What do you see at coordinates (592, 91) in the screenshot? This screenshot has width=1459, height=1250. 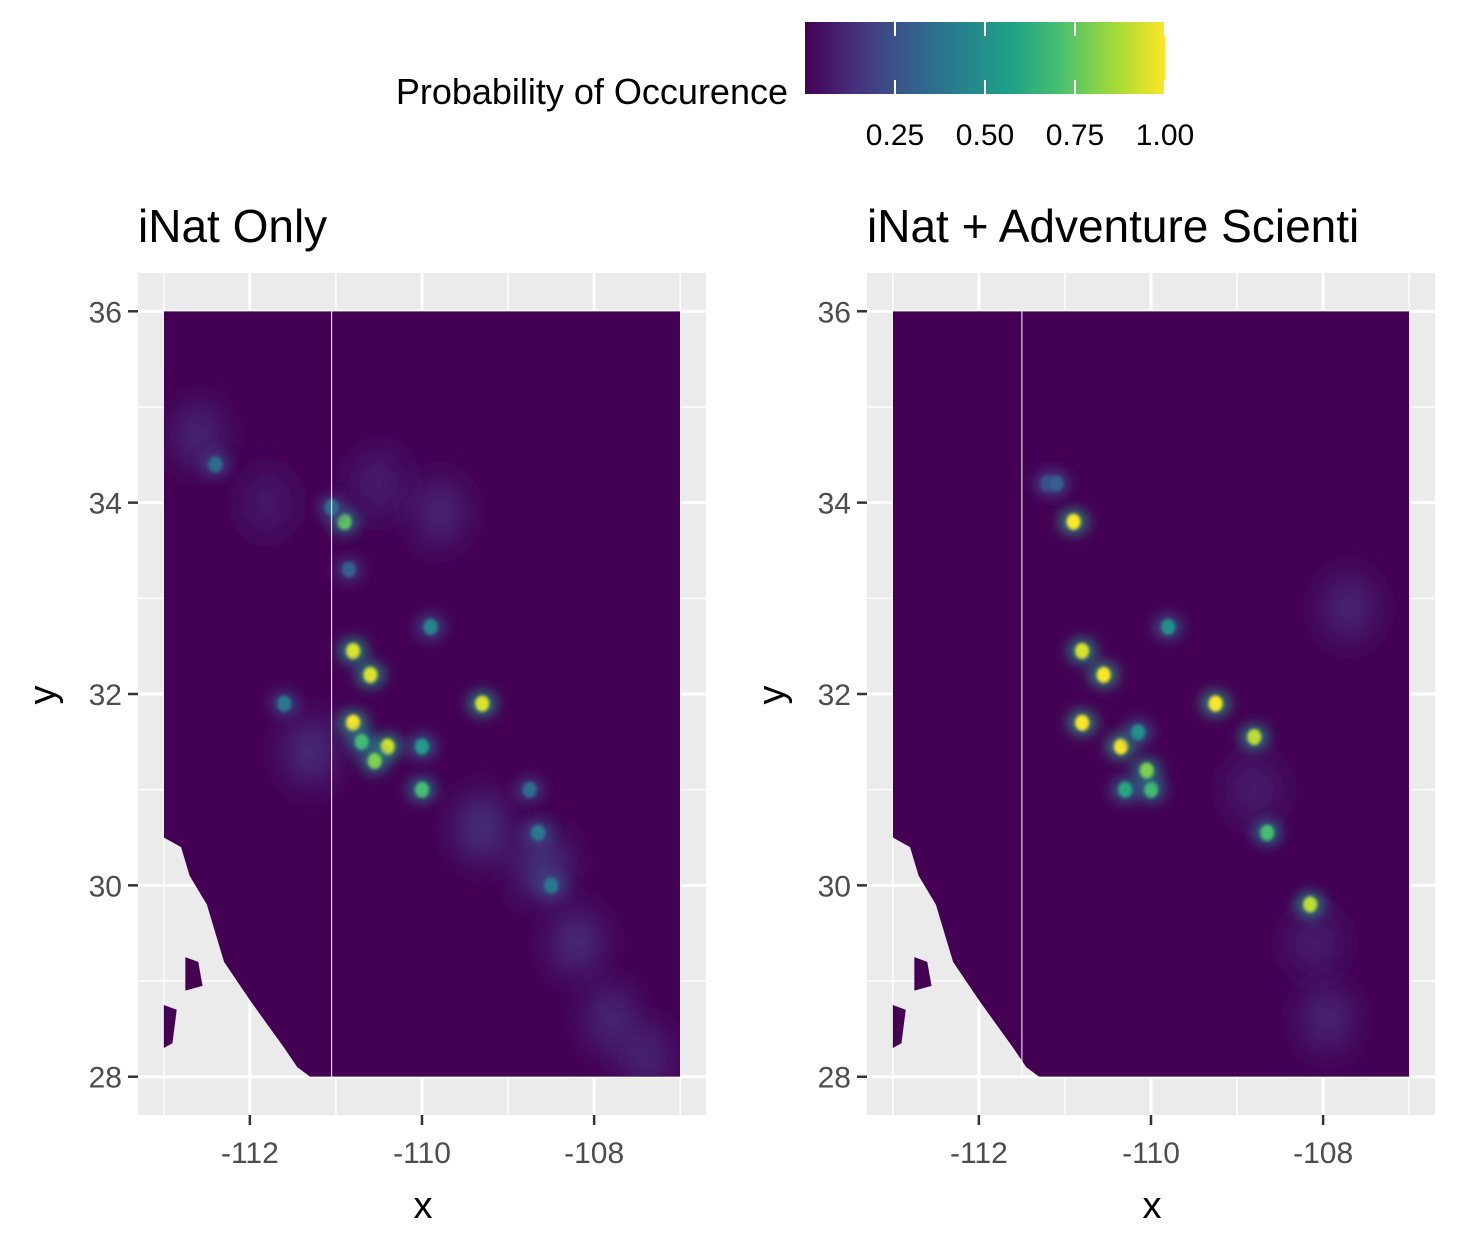 I see `legend-title: Probability of Occurence` at bounding box center [592, 91].